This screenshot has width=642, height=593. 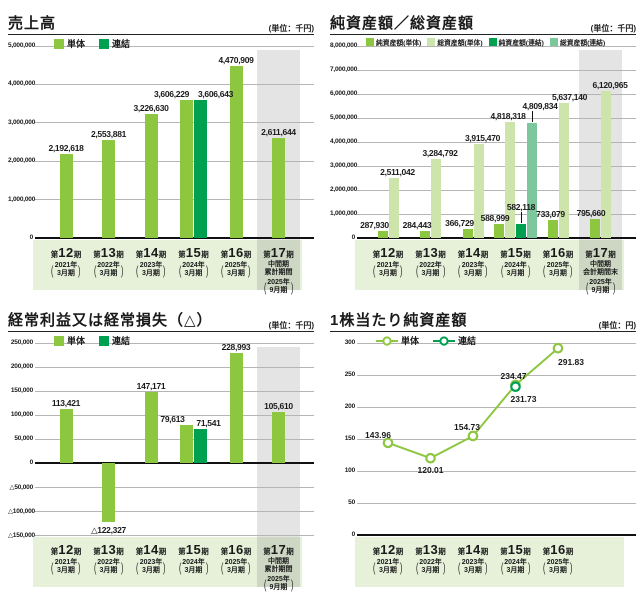 I want to click on fiscal-term-text: 2022年 3月期, so click(x=430, y=270).